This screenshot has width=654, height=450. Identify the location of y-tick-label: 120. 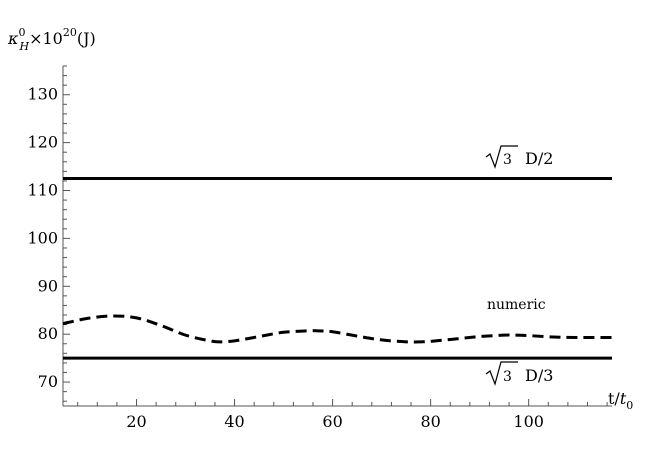
(42, 142).